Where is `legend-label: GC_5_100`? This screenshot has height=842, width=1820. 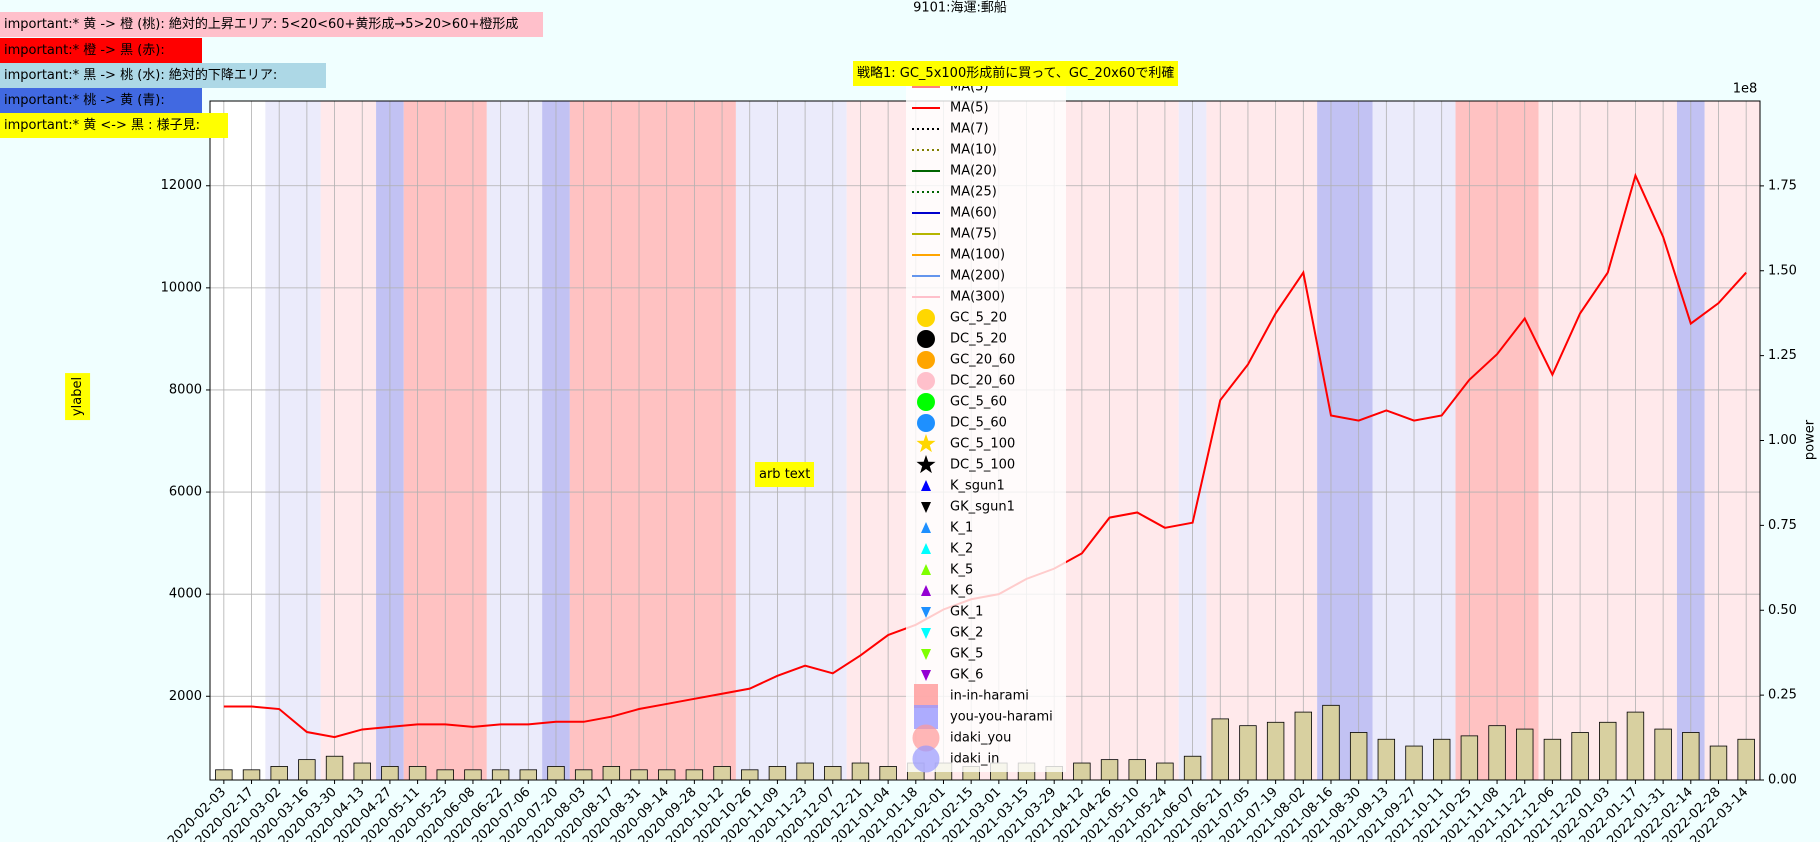 legend-label: GC_5_100 is located at coordinates (982, 444).